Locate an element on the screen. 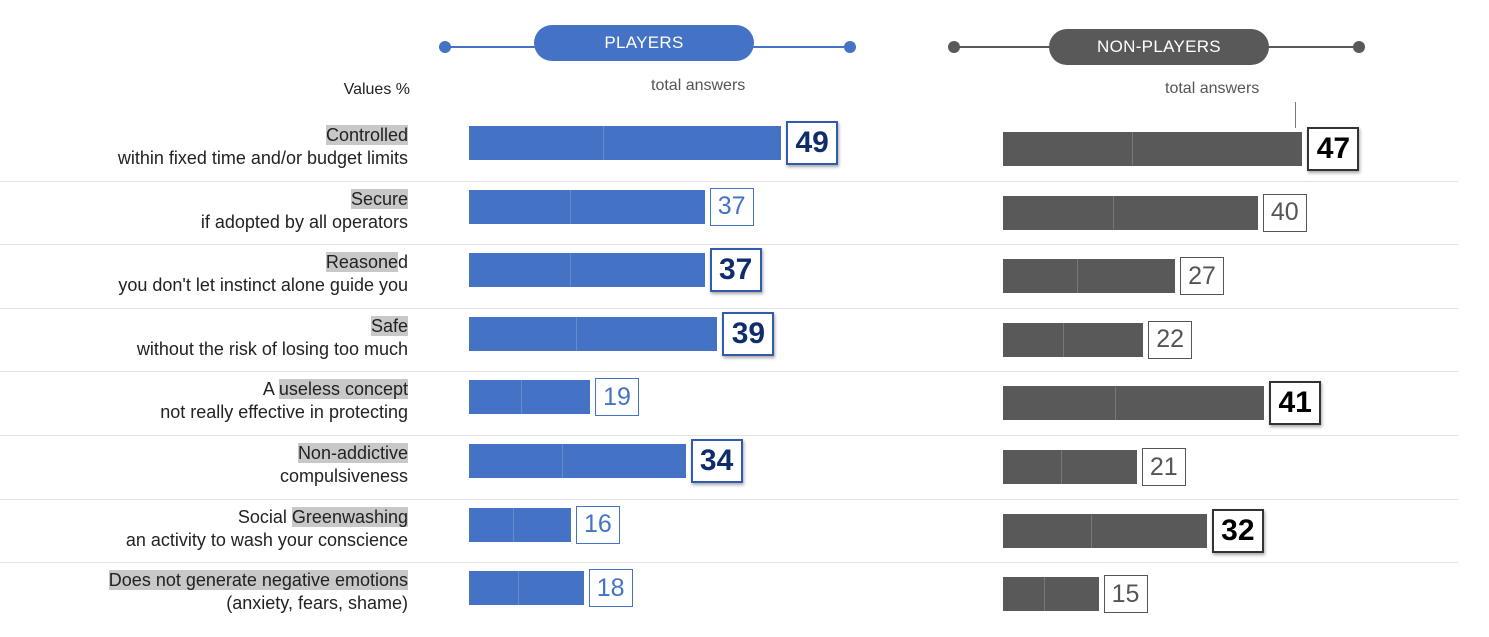 This screenshot has height=637, width=1489. non-players-header-left-dot is located at coordinates (954, 47).